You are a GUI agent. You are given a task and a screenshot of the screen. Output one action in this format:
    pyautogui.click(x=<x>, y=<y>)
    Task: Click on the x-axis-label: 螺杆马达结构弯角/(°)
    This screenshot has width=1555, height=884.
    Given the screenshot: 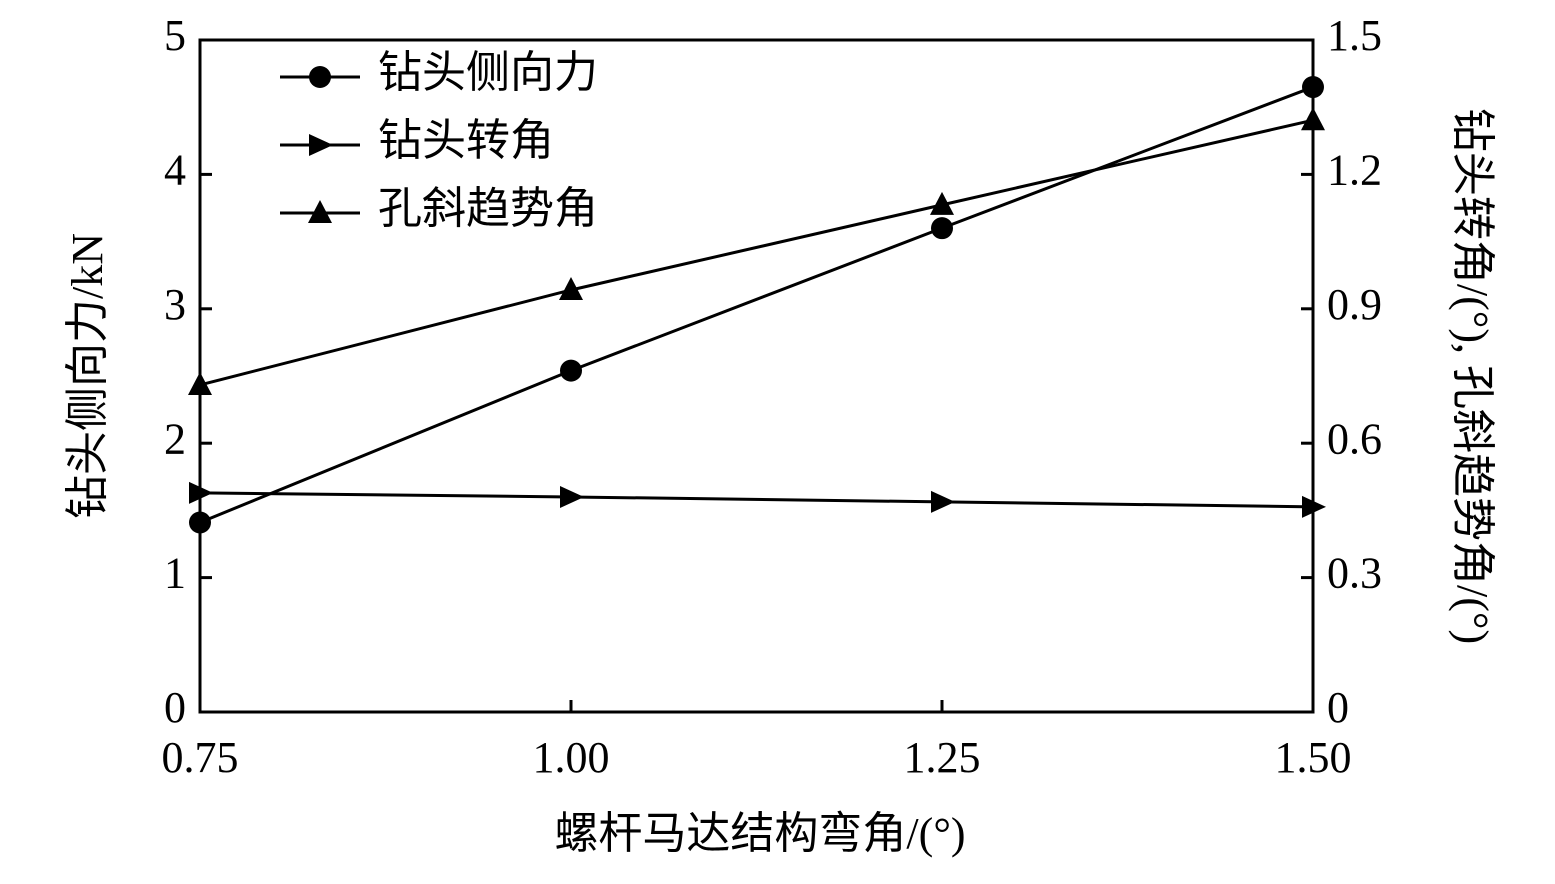 What is the action you would take?
    pyautogui.click(x=759, y=833)
    